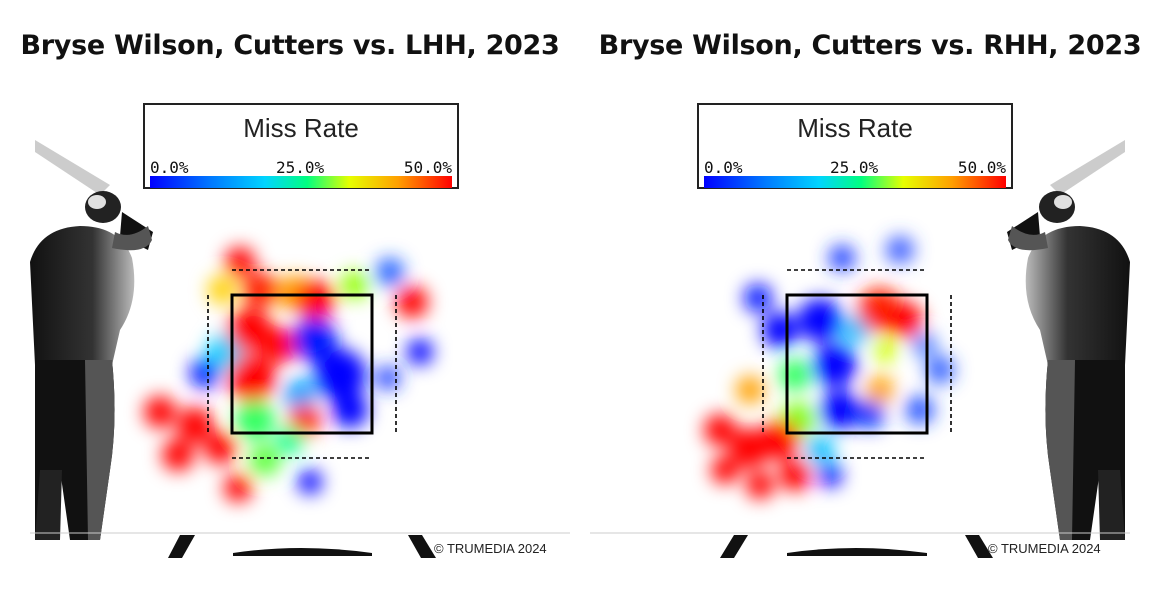  What do you see at coordinates (857, 364) in the screenshot?
I see `strike-zone-rhh` at bounding box center [857, 364].